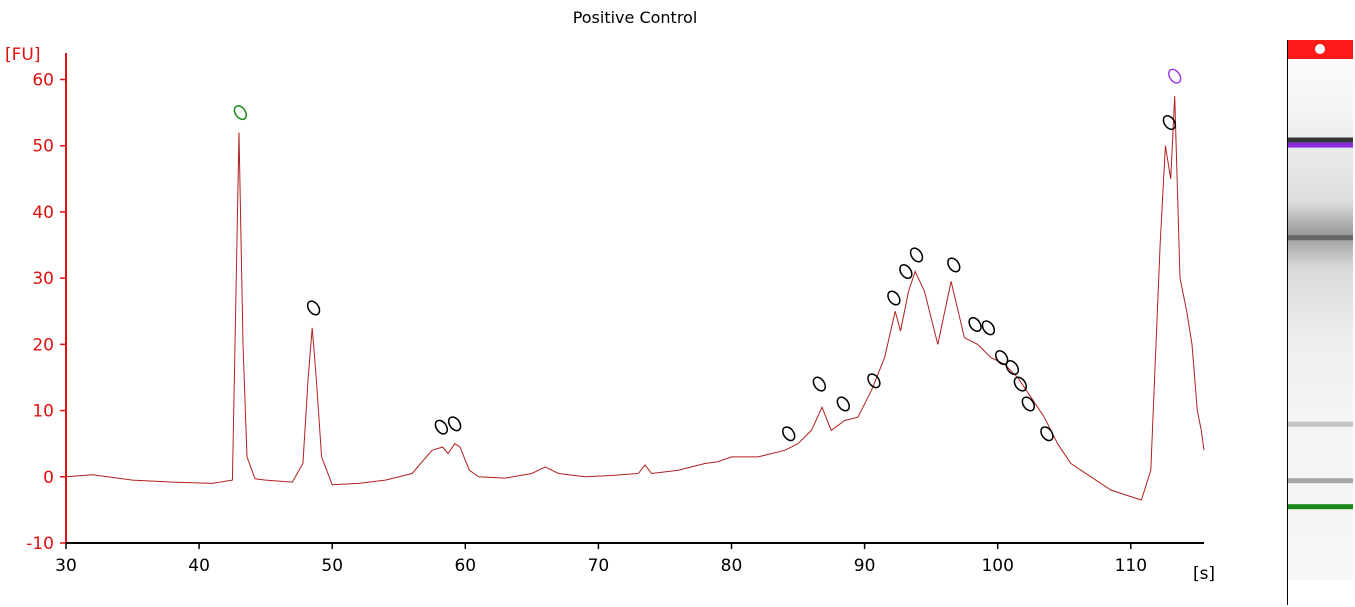 This screenshot has width=1355, height=607. What do you see at coordinates (43, 147) in the screenshot?
I see `y-tick-label: 50` at bounding box center [43, 147].